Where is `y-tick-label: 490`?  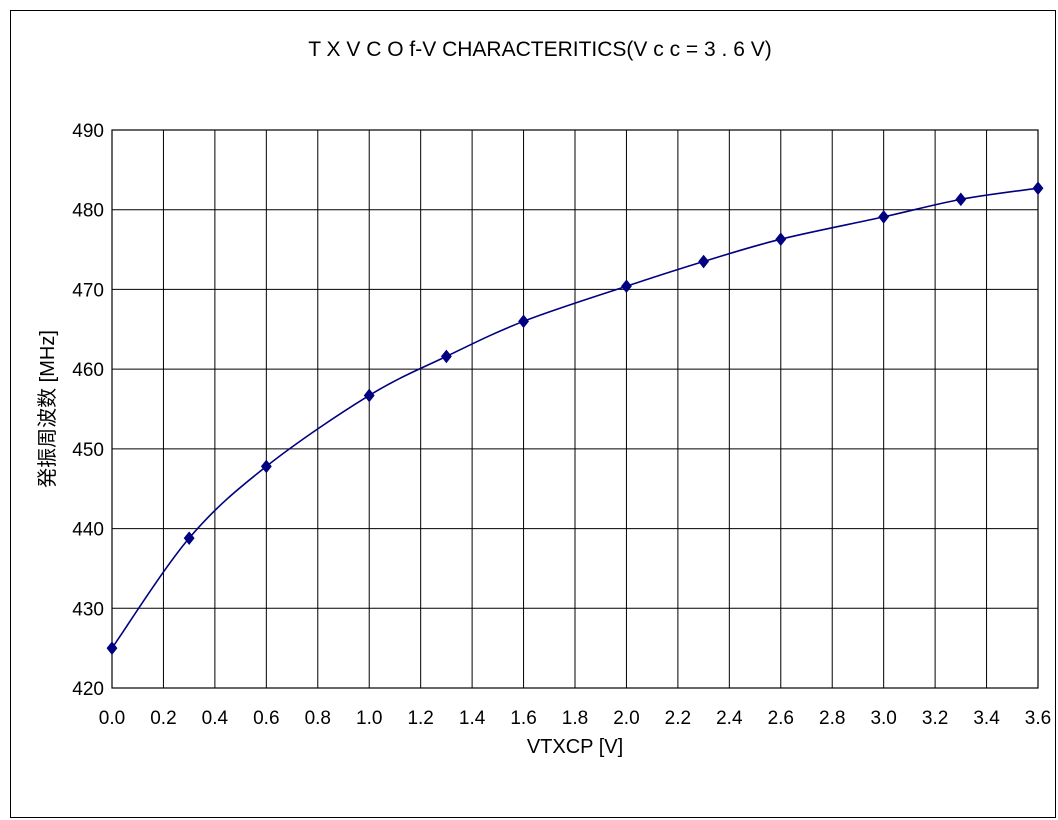
y-tick-label: 490 is located at coordinates (88, 131).